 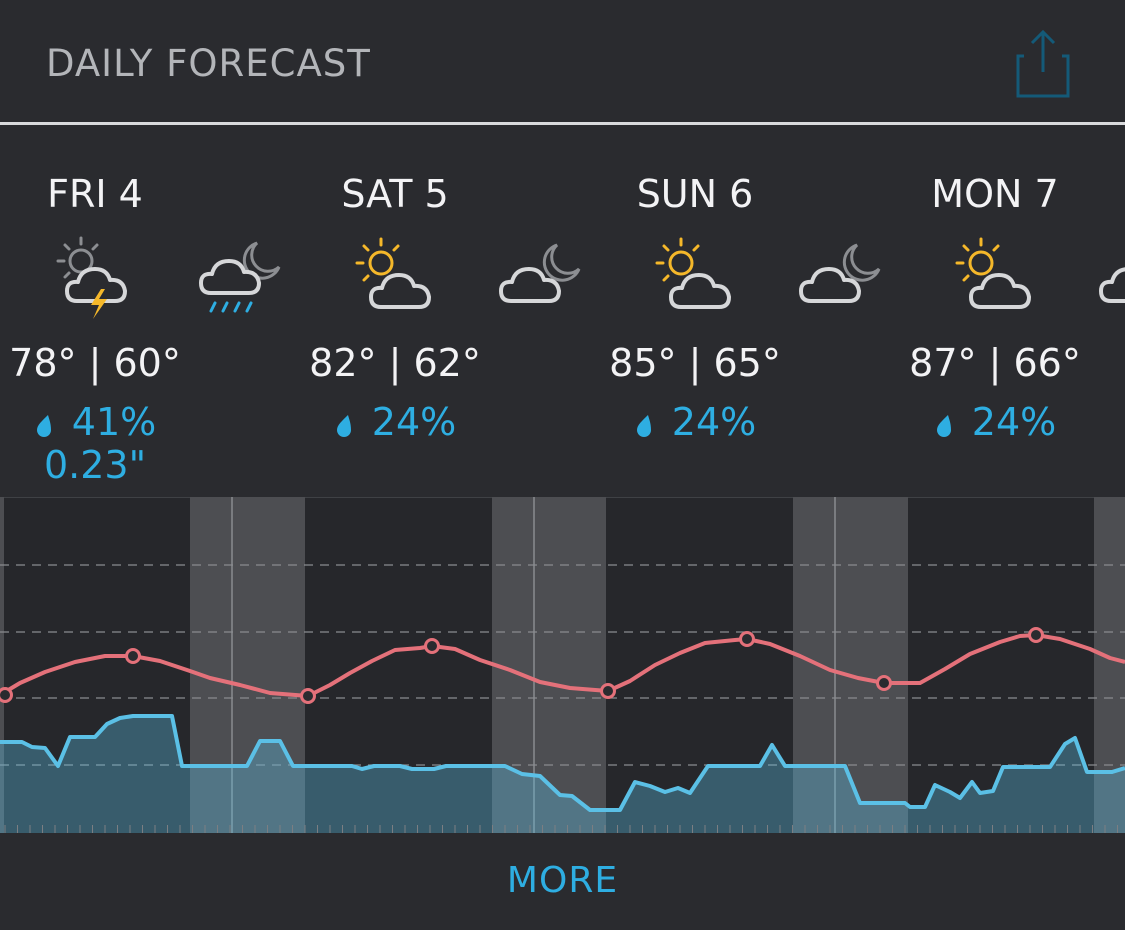 I want to click on temperature-markers, so click(x=522, y=665).